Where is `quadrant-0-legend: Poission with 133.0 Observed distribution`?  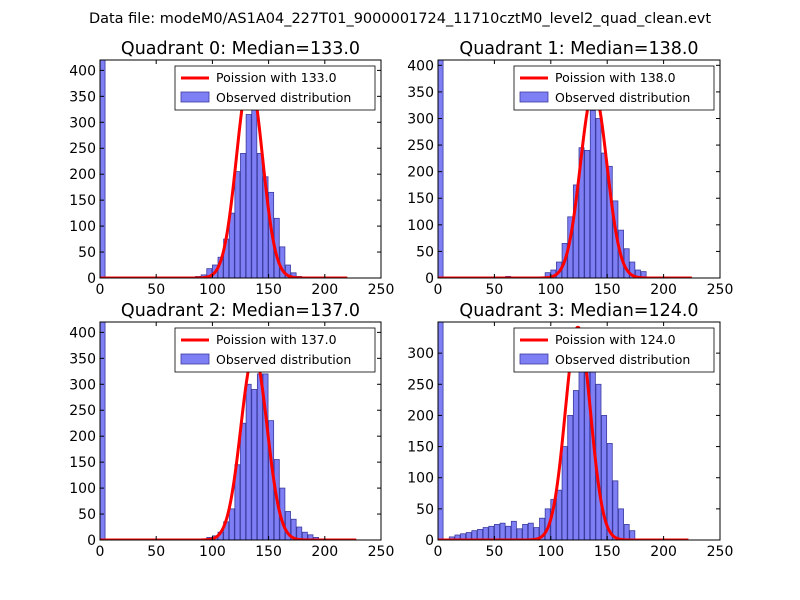
quadrant-0-legend: Poission with 133.0 Observed distribution is located at coordinates (275, 88).